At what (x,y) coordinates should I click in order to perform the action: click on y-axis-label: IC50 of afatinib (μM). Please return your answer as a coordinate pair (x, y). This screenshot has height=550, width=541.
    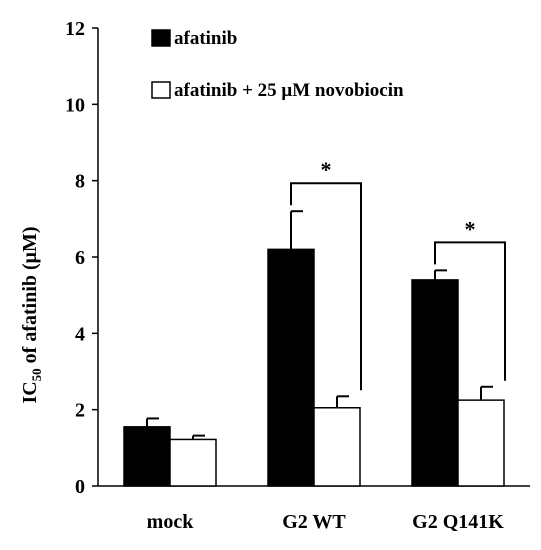
    Looking at the image, I should click on (31, 314).